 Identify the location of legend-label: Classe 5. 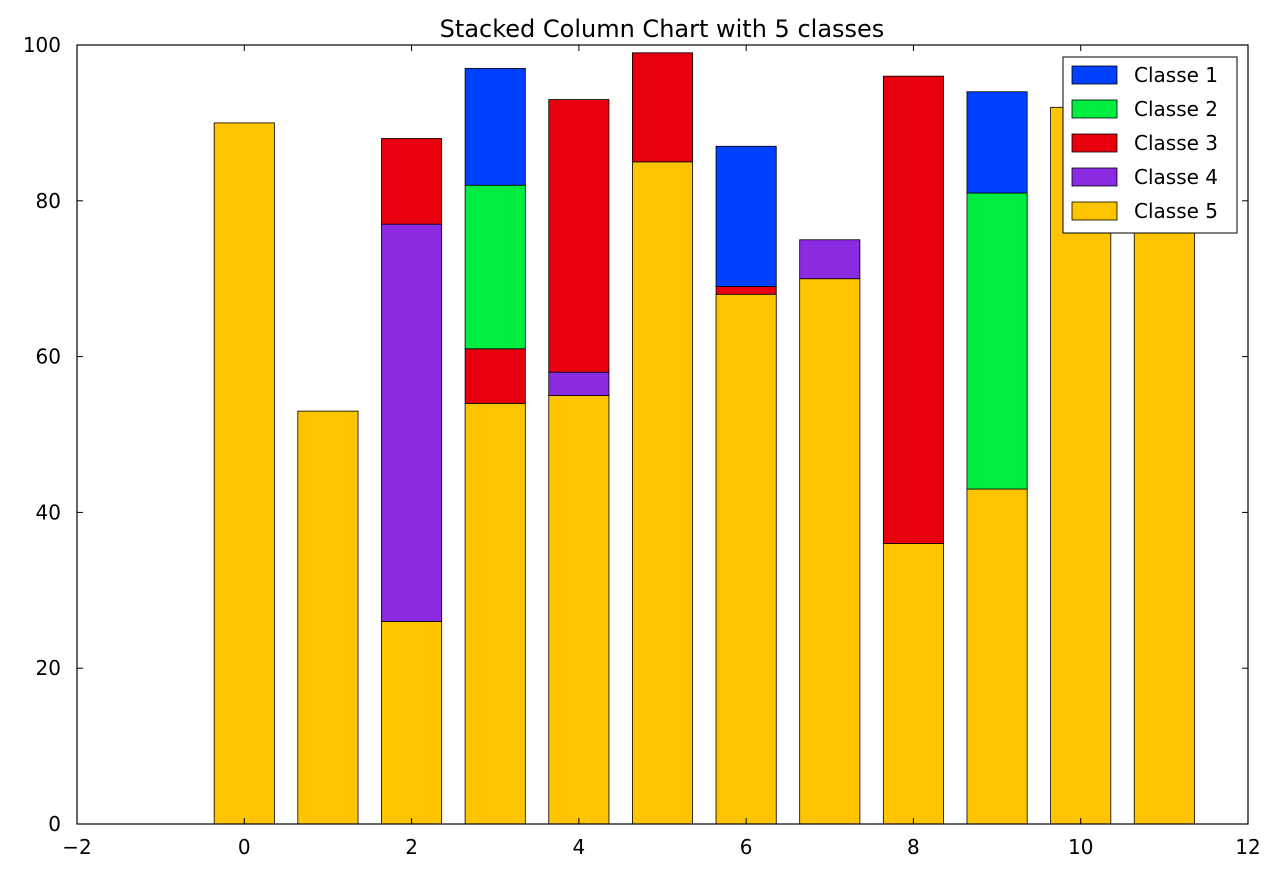
(1176, 211).